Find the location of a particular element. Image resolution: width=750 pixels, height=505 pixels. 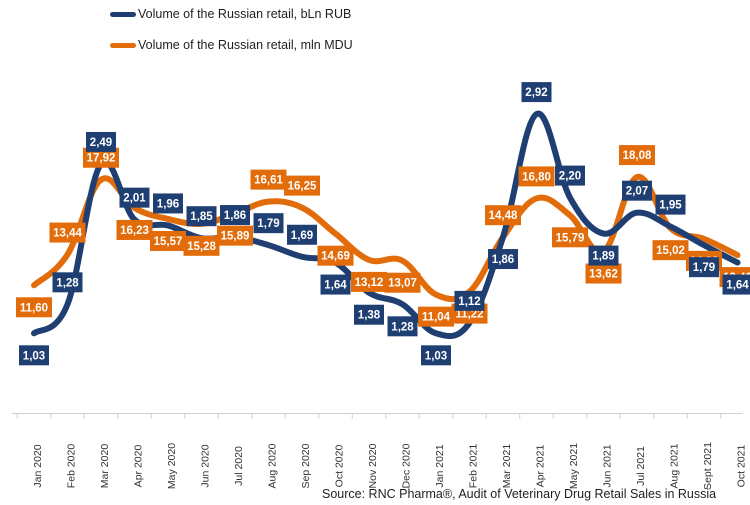

data-label-text: 14,48 is located at coordinates (503, 216).